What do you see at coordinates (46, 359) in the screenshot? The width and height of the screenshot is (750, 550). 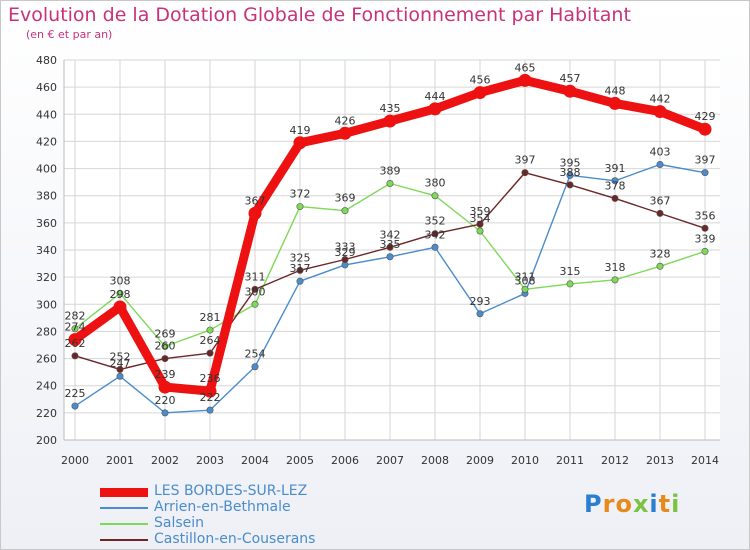 I see `y-tick-label: 260` at bounding box center [46, 359].